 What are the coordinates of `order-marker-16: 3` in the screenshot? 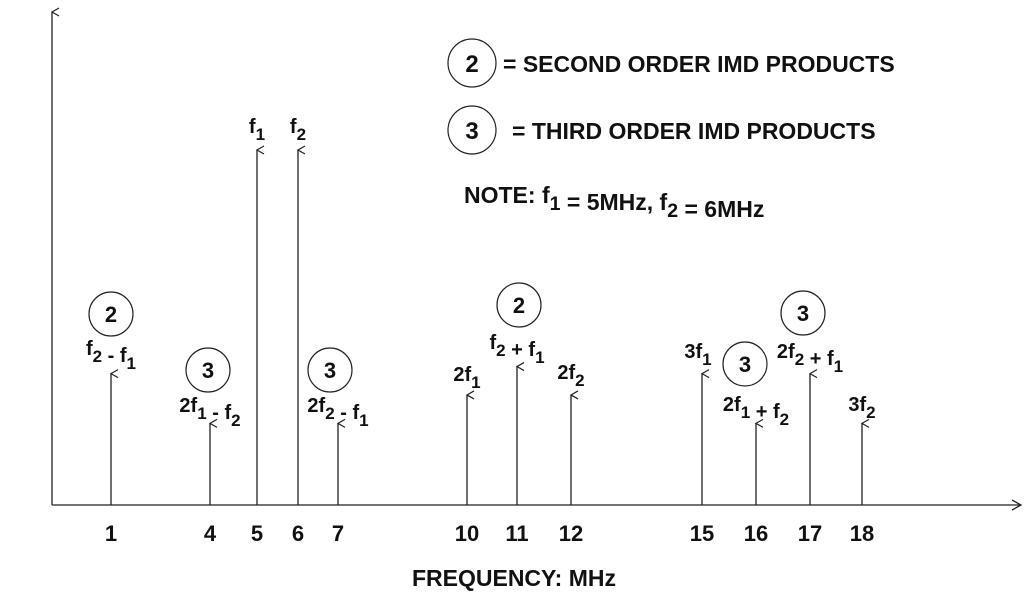 It's located at (745, 364).